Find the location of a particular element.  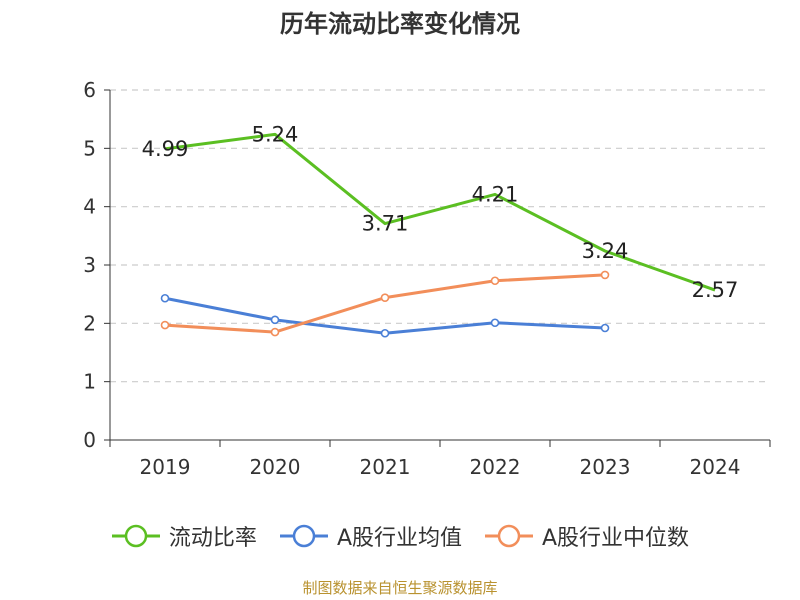

y-tick-label: 4 is located at coordinates (89, 207).